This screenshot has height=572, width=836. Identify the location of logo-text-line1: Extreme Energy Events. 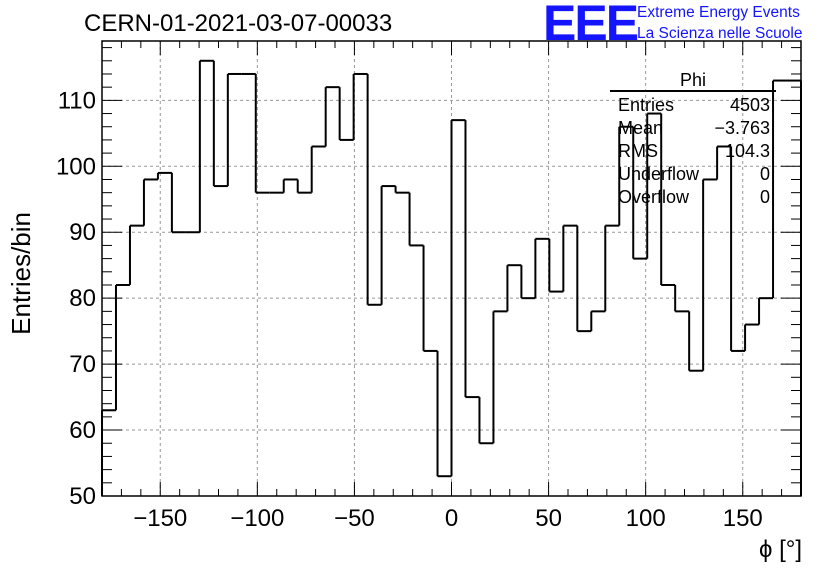
(718, 12).